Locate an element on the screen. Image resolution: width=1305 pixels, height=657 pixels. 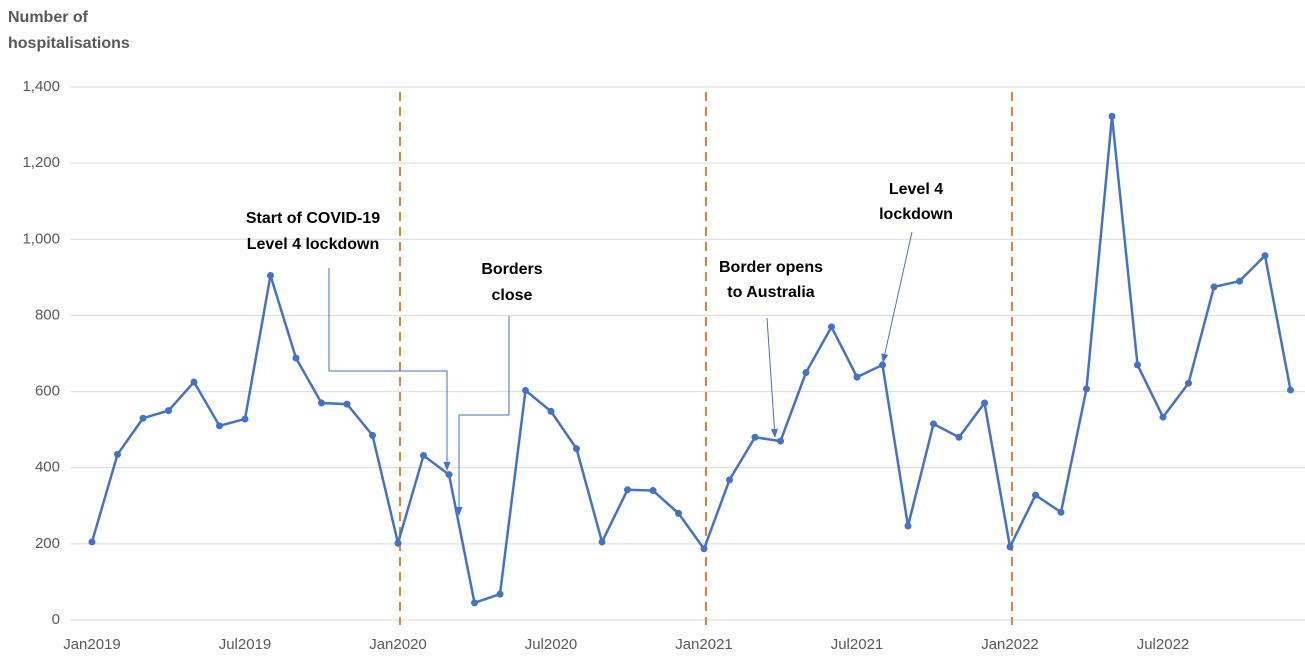
y-tick-label: 600 is located at coordinates (47, 391).